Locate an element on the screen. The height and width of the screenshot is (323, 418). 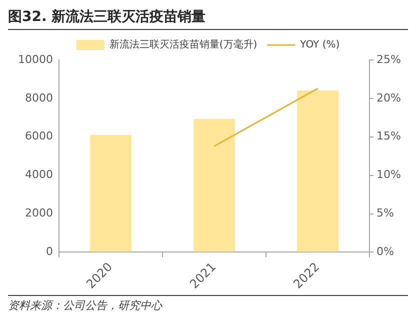
y-tick-label: 4000 is located at coordinates (38, 175).